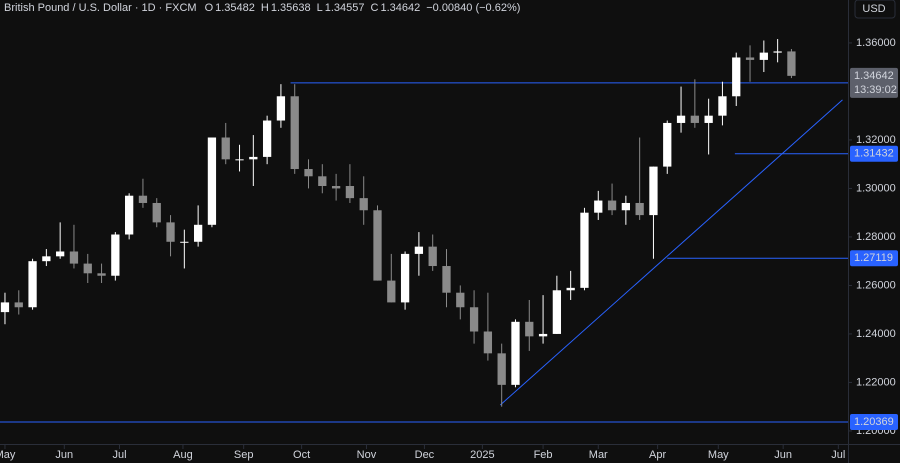  I want to click on y-tick-label: 1.32000, so click(876, 140).